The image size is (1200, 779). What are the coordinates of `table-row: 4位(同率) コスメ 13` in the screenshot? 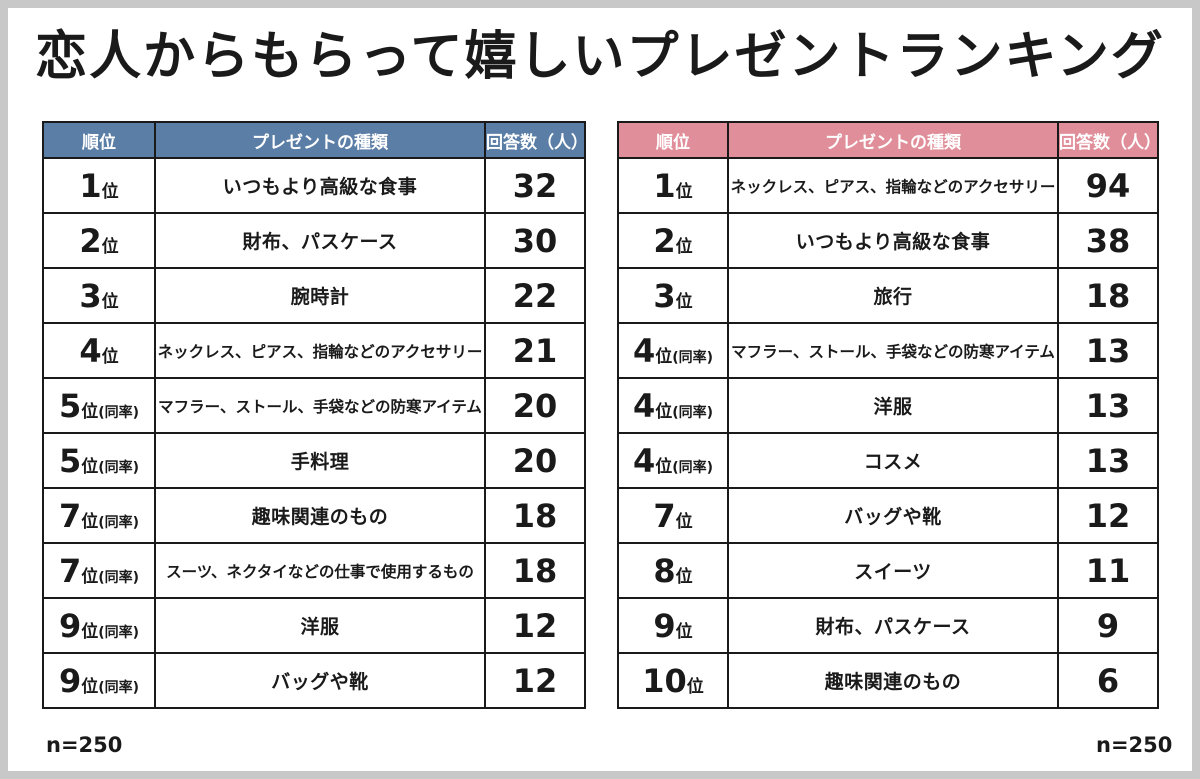 It's located at (888, 460).